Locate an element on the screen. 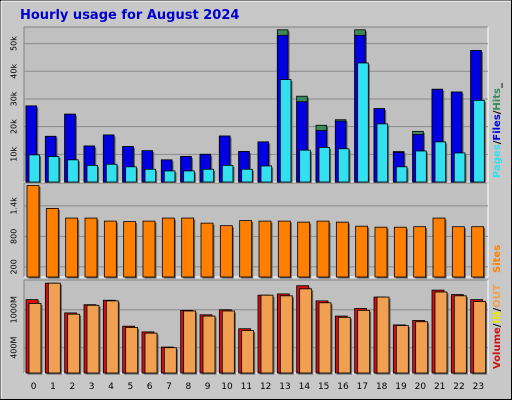  bar-out-10-fill is located at coordinates (228, 342).